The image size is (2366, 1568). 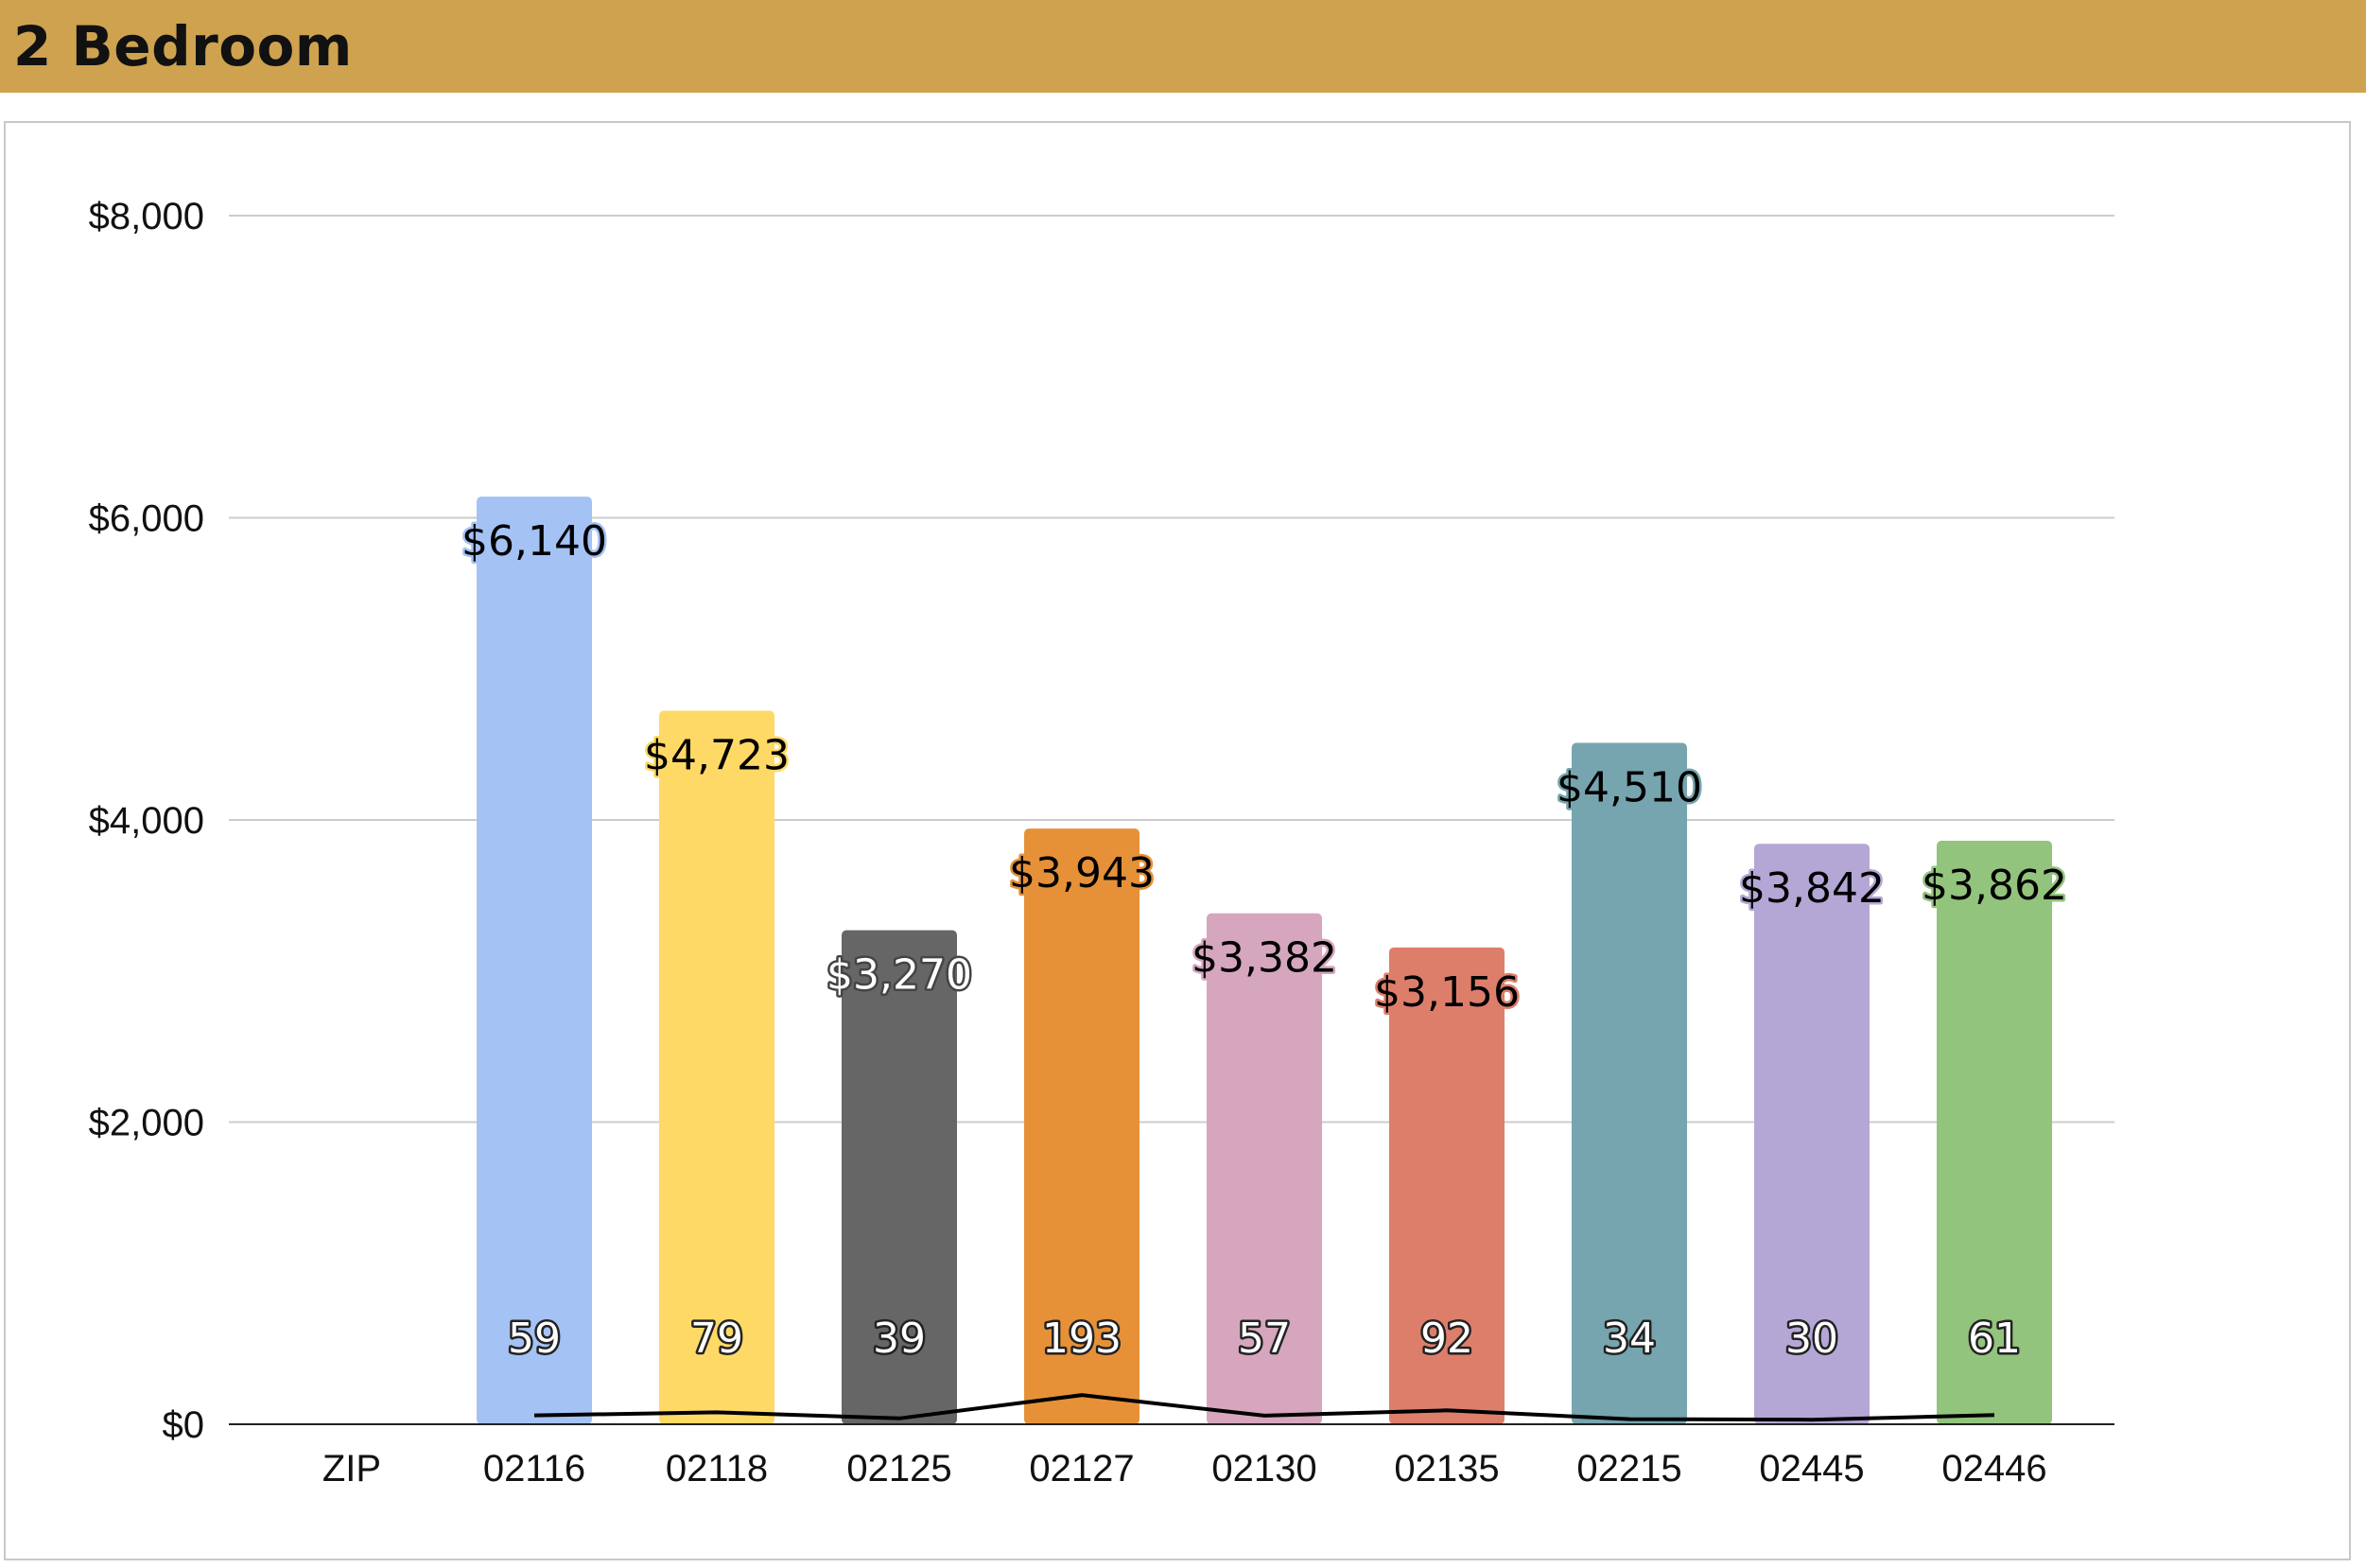 What do you see at coordinates (717, 756) in the screenshot?
I see `bar-value-label: $4,723` at bounding box center [717, 756].